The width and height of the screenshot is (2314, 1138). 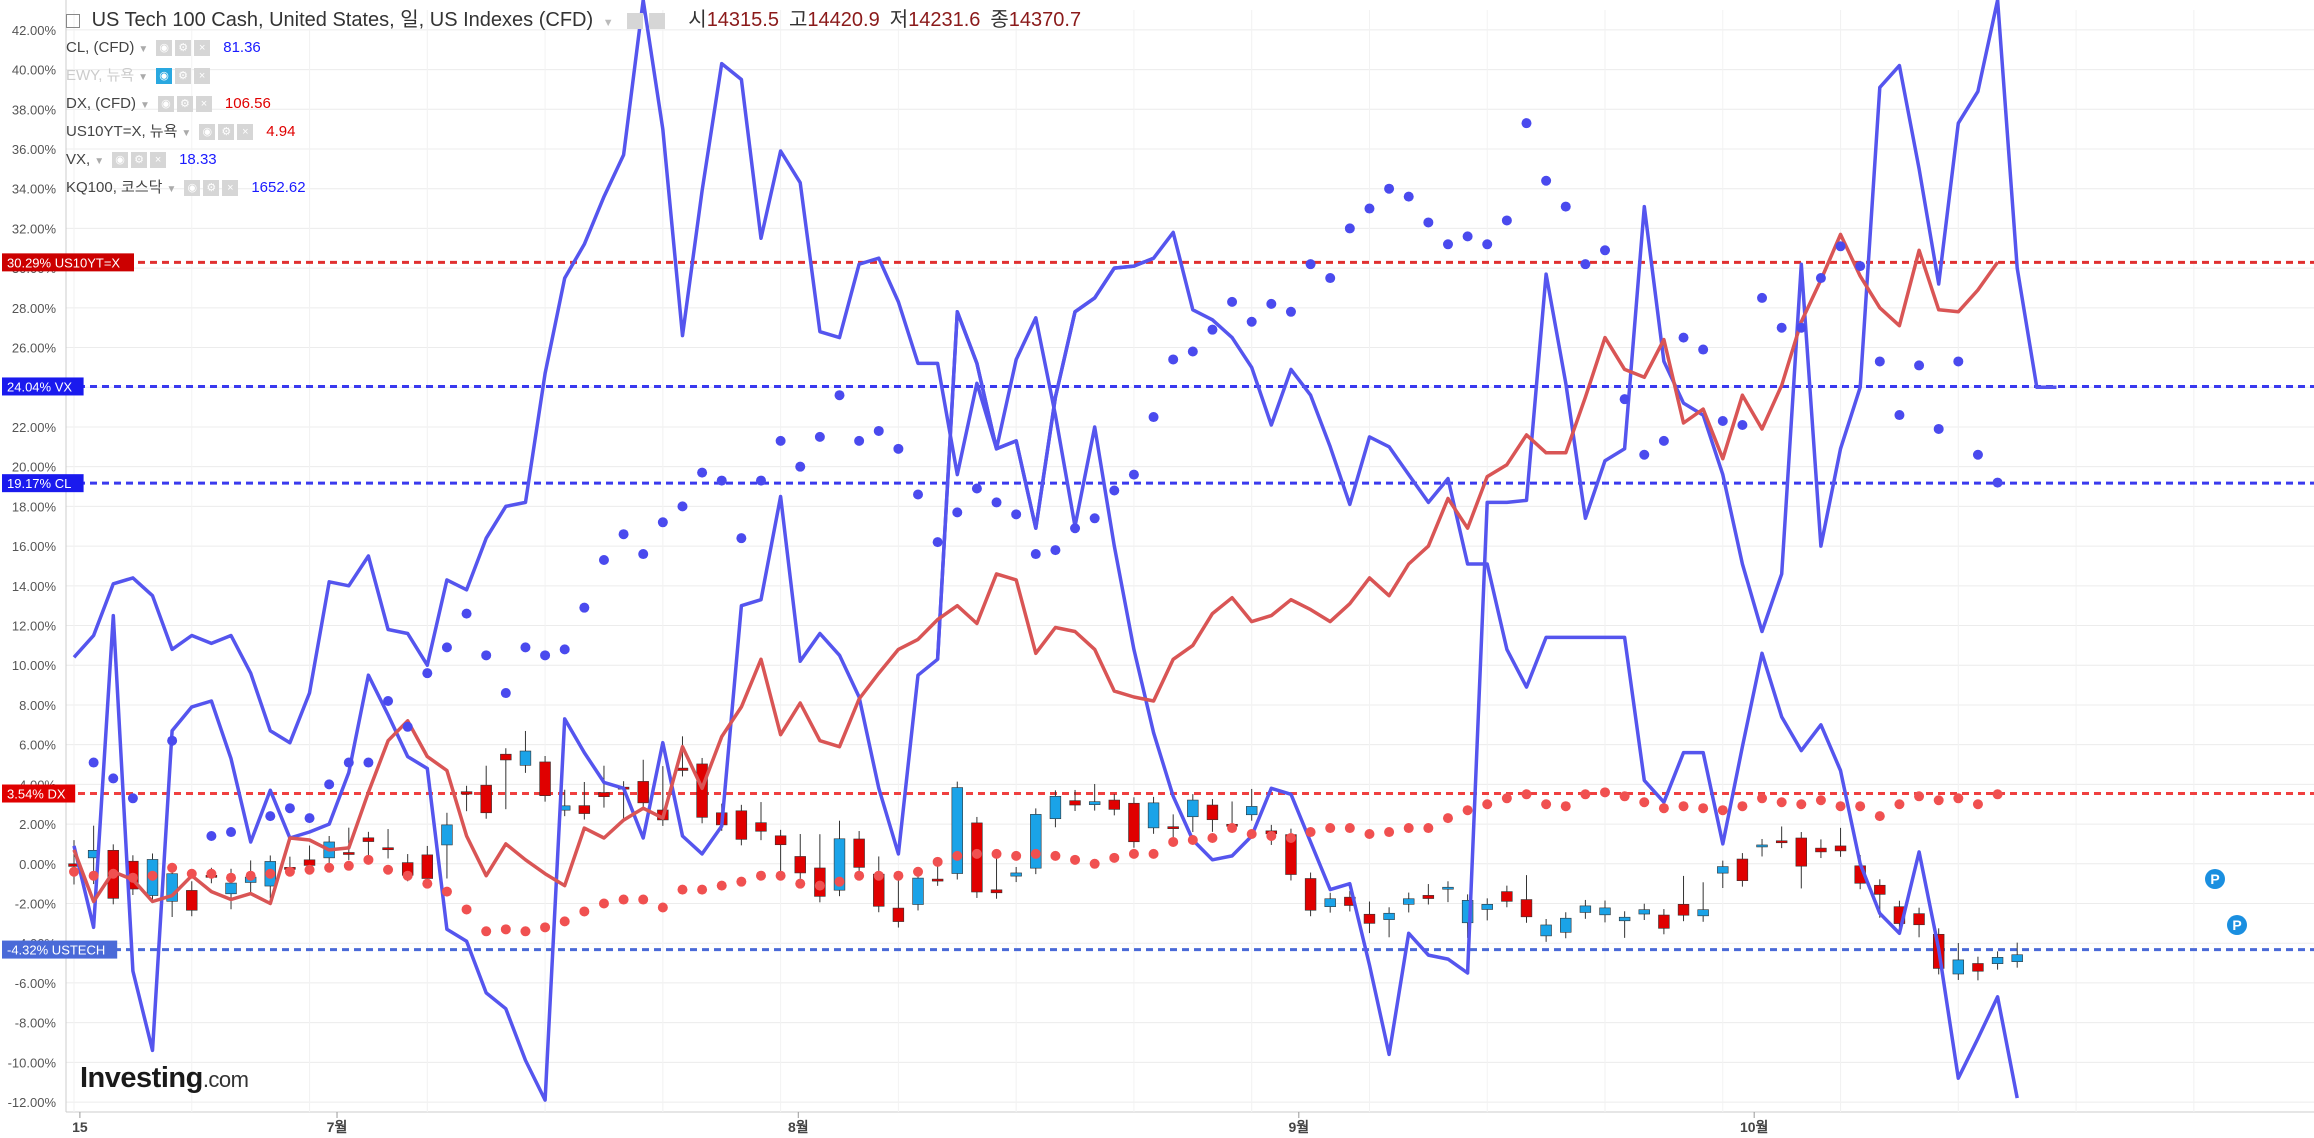 I want to click on series-legend-row: VX, ▼ ◉ ⚙ × 18.33, so click(x=573, y=160).